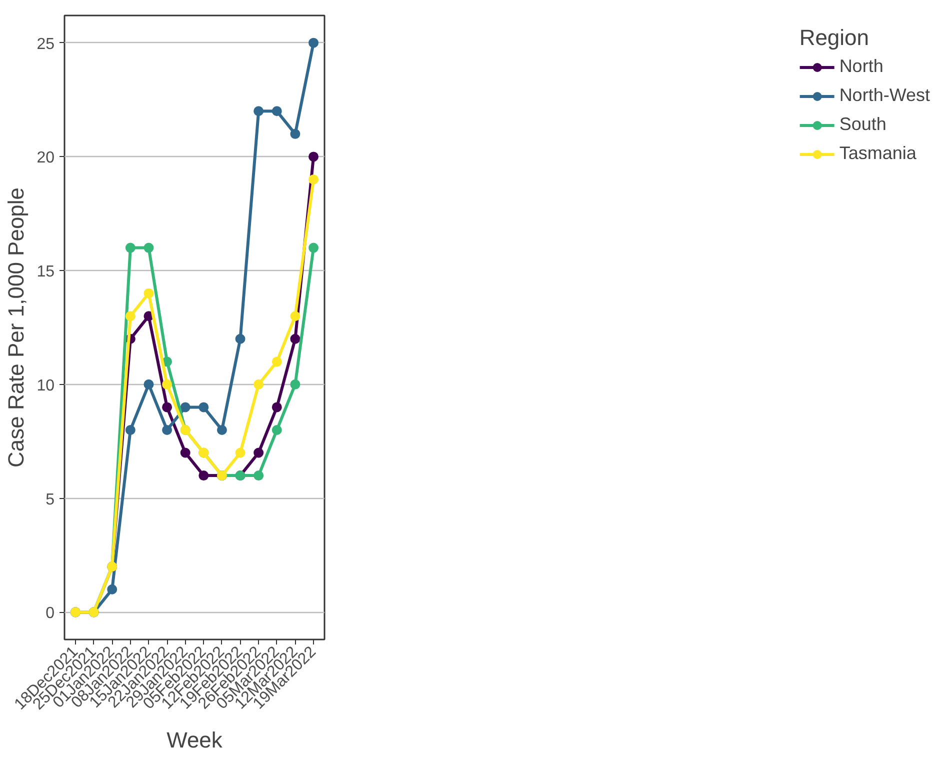  Describe the element at coordinates (45, 158) in the screenshot. I see `y-tick-label: 20` at that location.